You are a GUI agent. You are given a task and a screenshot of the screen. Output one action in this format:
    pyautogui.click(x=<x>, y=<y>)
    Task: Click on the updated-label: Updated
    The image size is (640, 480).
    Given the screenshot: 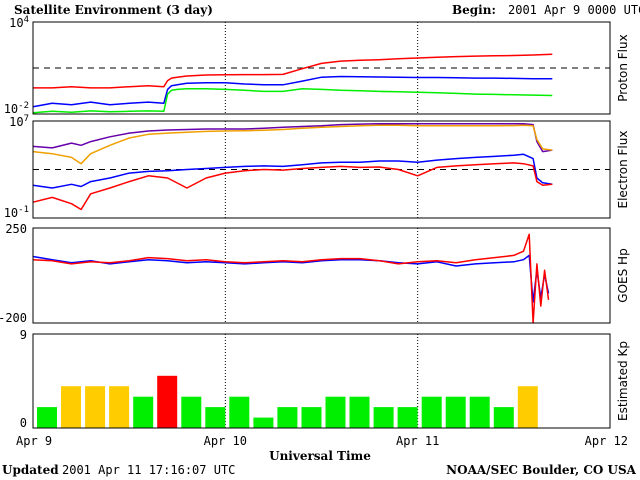 What is the action you would take?
    pyautogui.click(x=30, y=470)
    